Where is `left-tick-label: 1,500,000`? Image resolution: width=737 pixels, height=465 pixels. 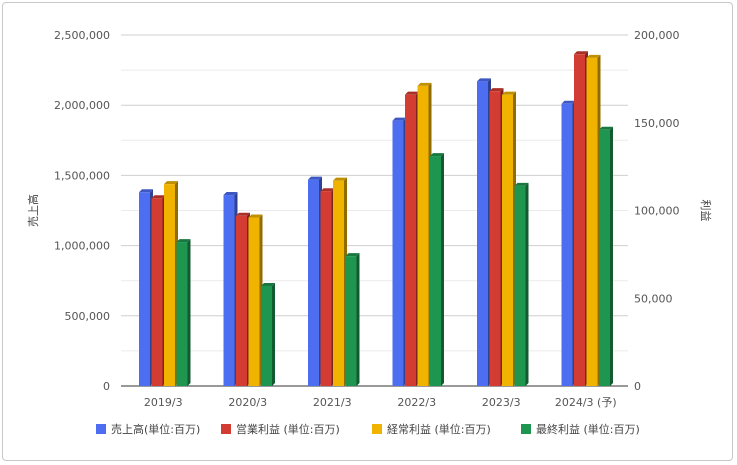 left-tick-label: 1,500,000 is located at coordinates (82, 175).